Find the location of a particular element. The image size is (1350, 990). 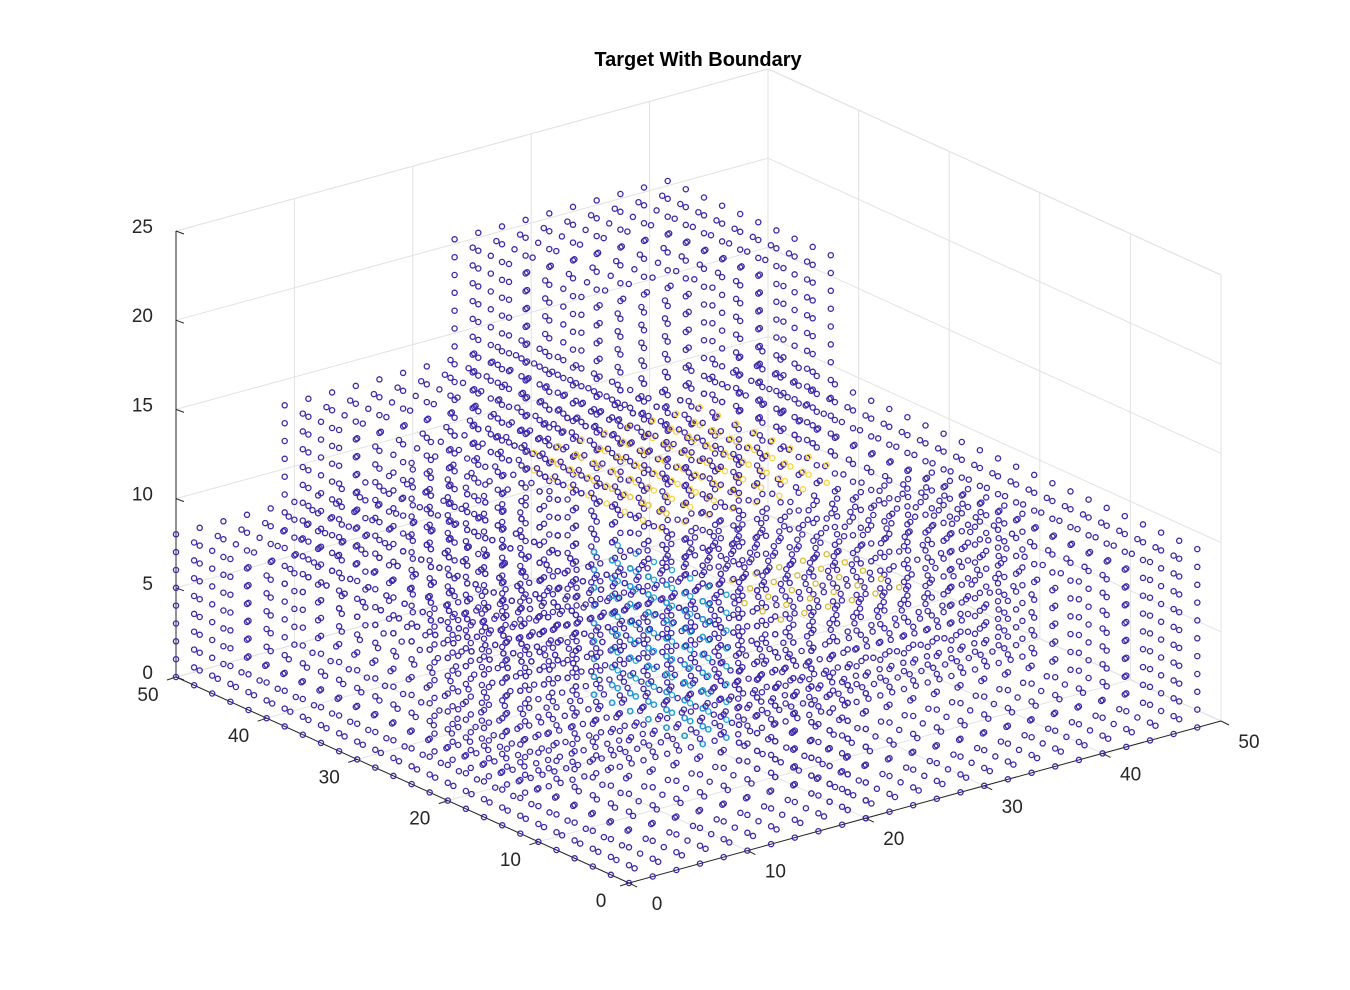

grid-line-back-z is located at coordinates (472, 418).